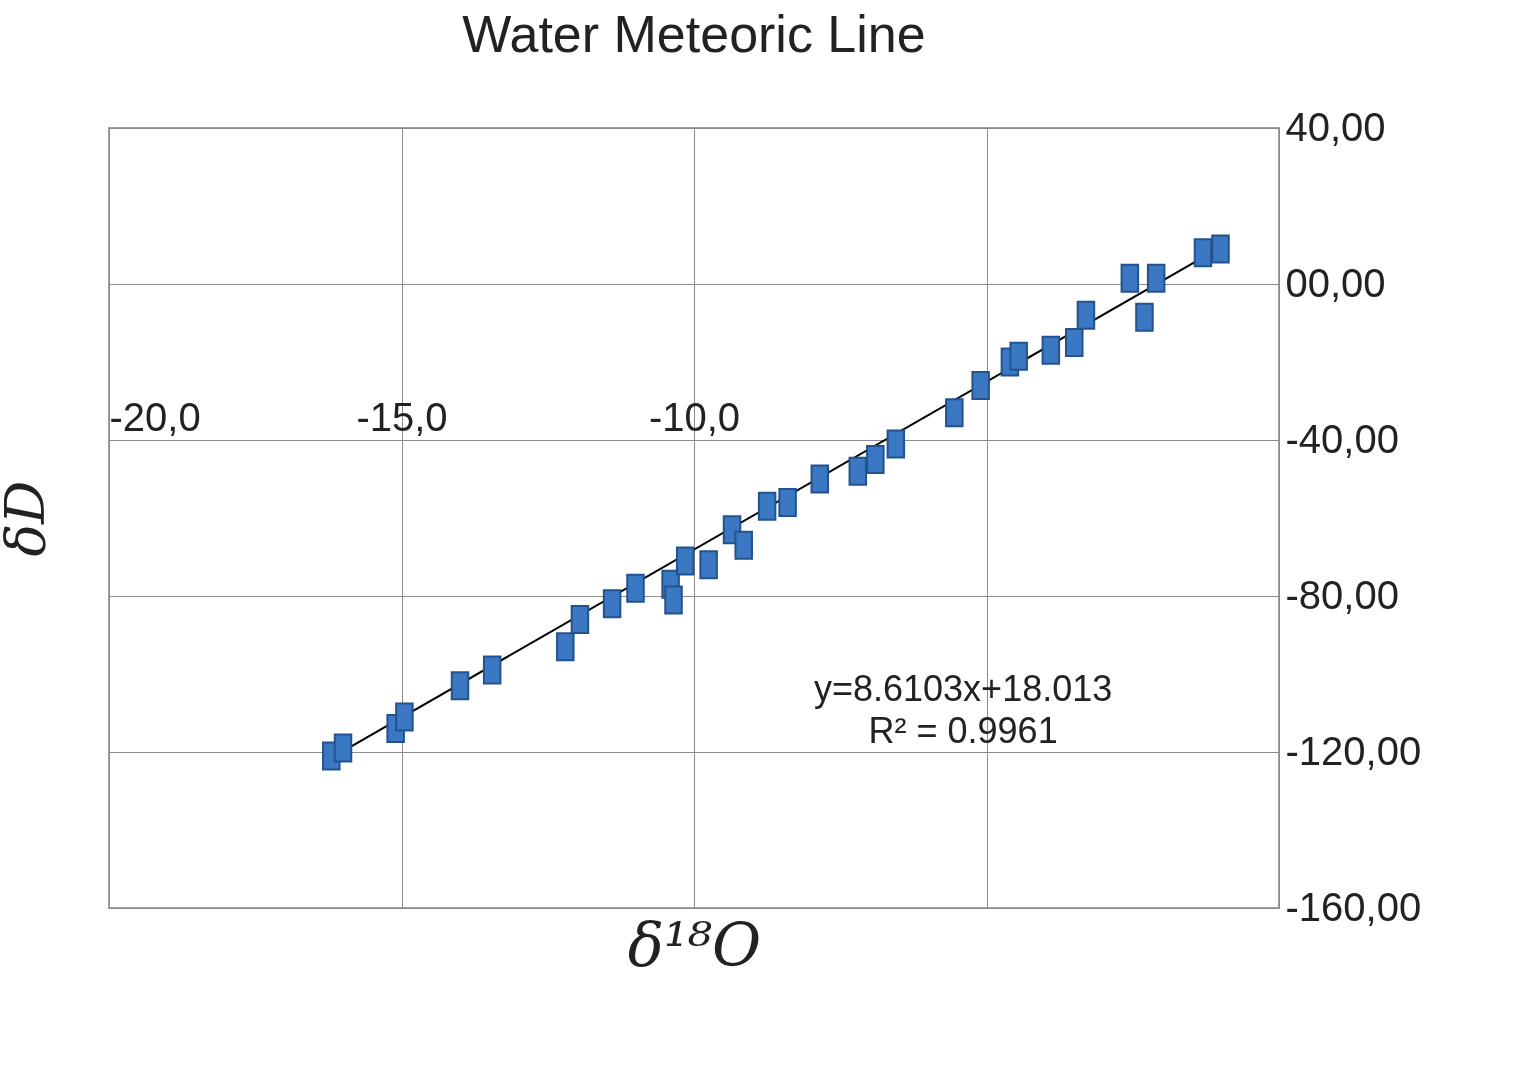 This screenshot has height=1072, width=1526. I want to click on y-axis-title: δD, so click(28, 518).